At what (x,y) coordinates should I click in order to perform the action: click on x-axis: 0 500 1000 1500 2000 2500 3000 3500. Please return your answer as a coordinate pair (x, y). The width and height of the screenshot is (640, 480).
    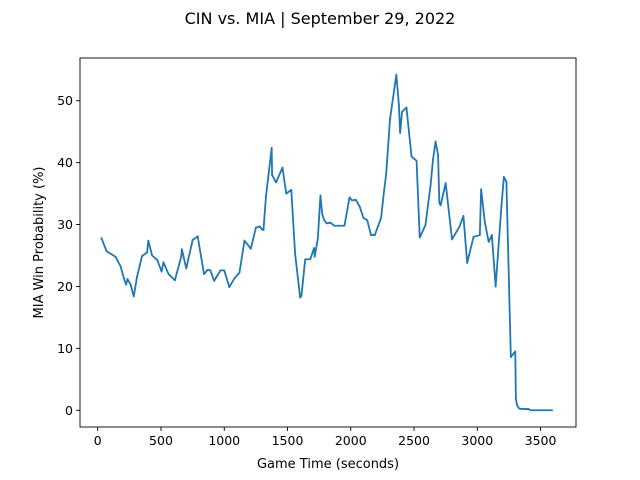
    Looking at the image, I should click on (325, 437).